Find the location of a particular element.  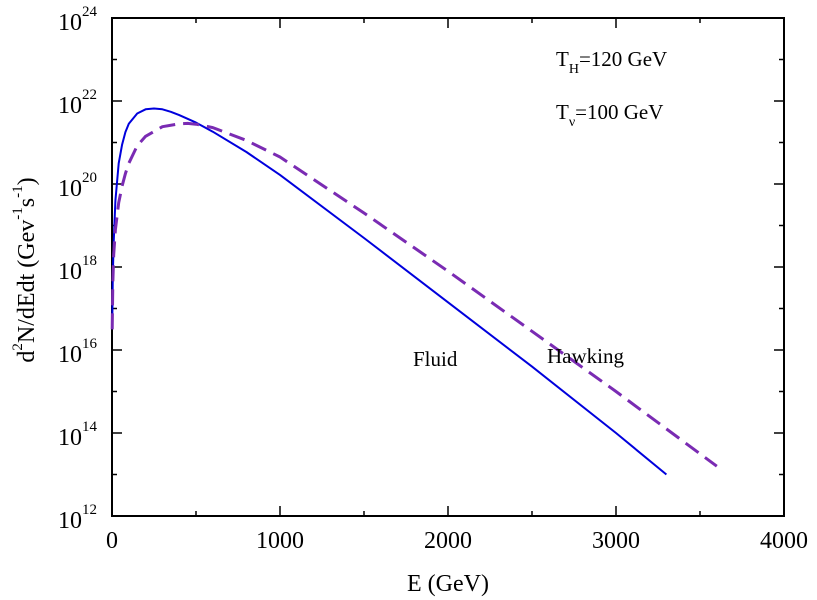

temperature-nu-label: Tν=100 GeV is located at coordinates (609, 115).